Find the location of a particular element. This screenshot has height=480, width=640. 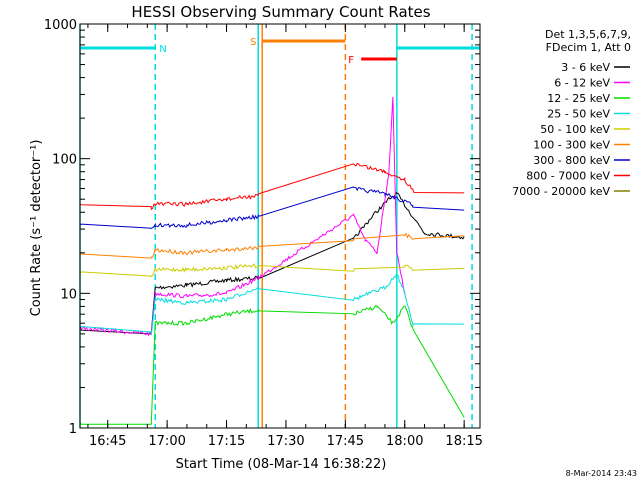

series-line-25-50keV is located at coordinates (272, 304).